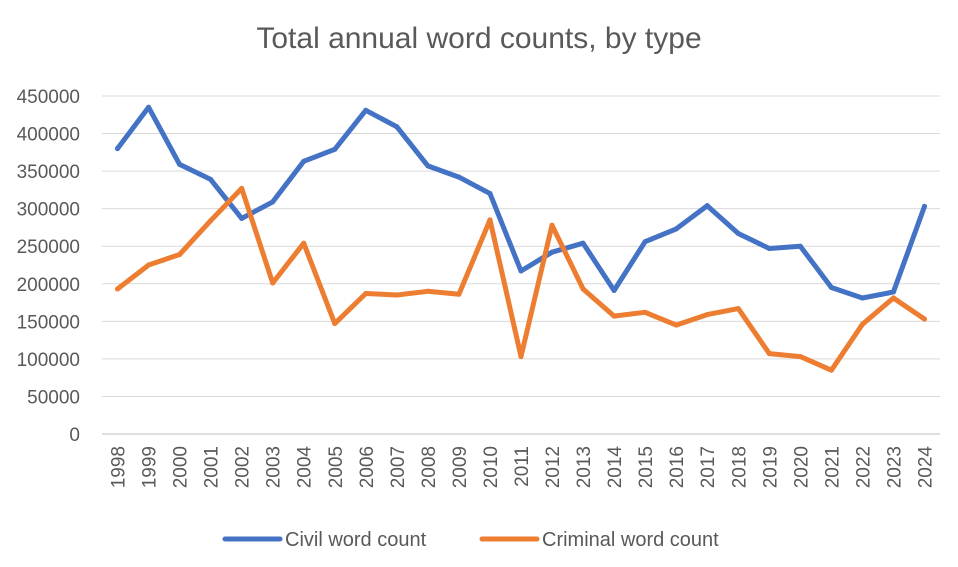 The height and width of the screenshot is (567, 958). I want to click on x-tick-label: 2018, so click(739, 467).